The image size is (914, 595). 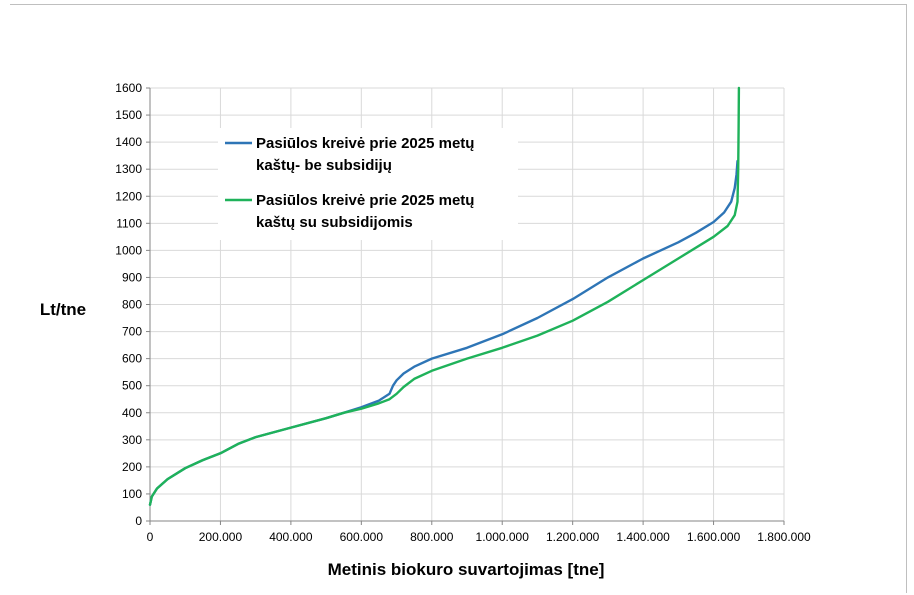 What do you see at coordinates (128, 196) in the screenshot?
I see `y-tick-label: 1200` at bounding box center [128, 196].